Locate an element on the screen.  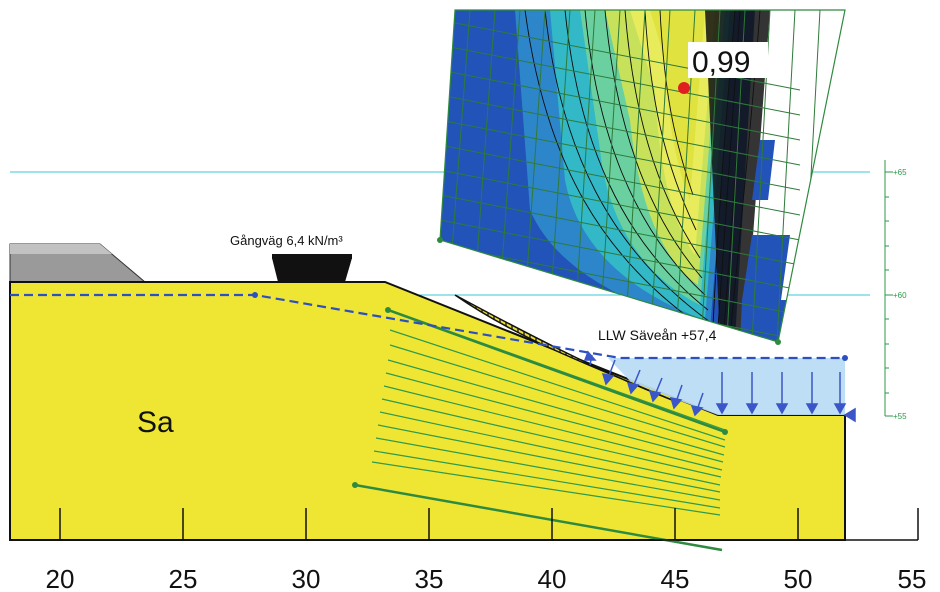
soil-label: Sa is located at coordinates (155, 422).